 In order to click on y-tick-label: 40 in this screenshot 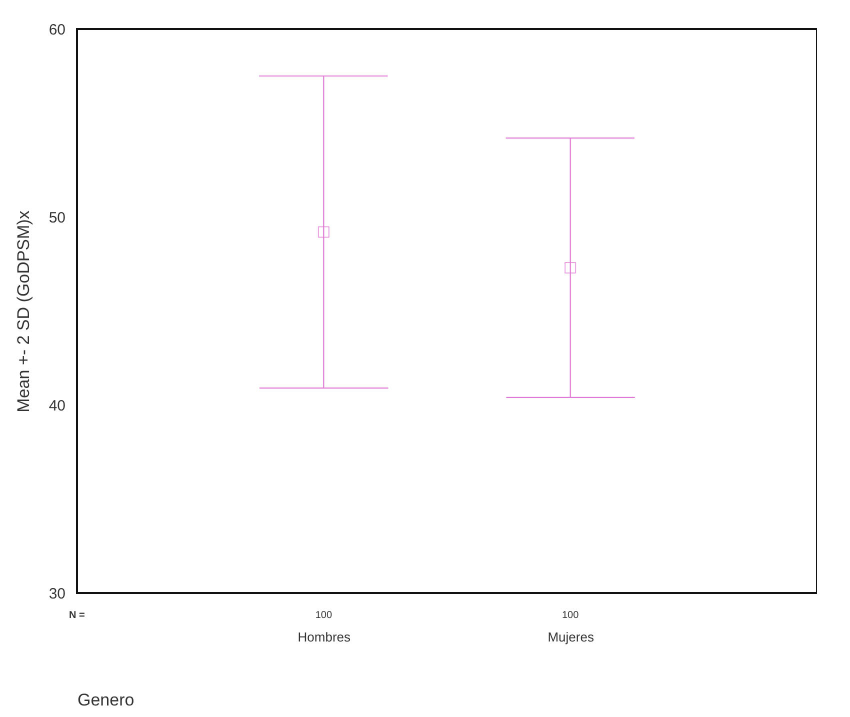, I will do `click(57, 406)`.